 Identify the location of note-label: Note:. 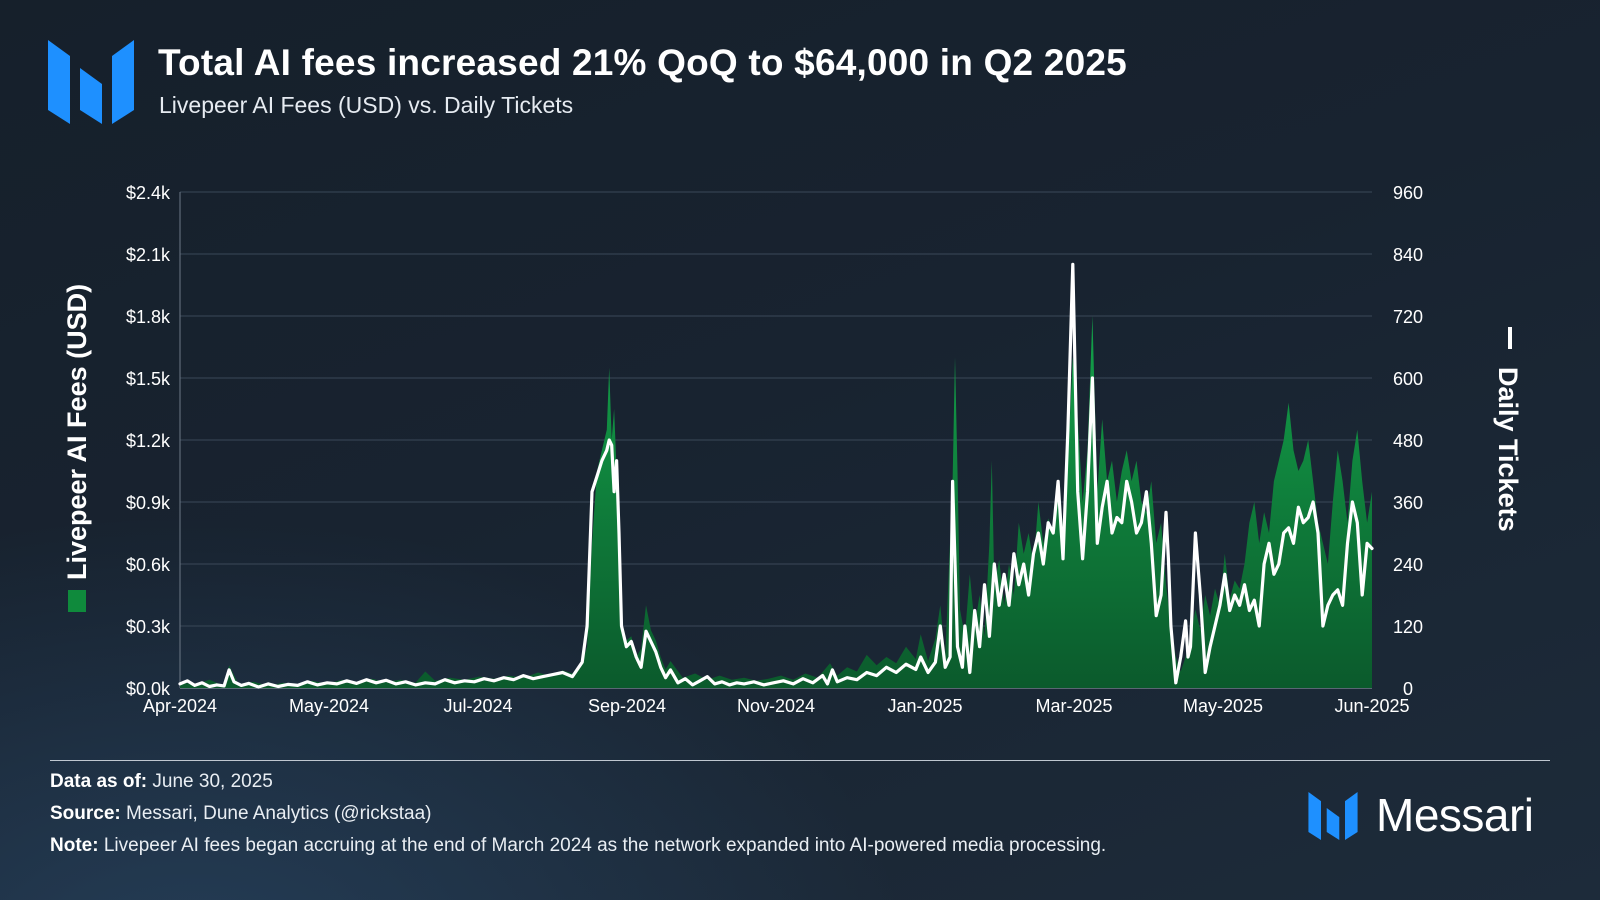
(74, 845).